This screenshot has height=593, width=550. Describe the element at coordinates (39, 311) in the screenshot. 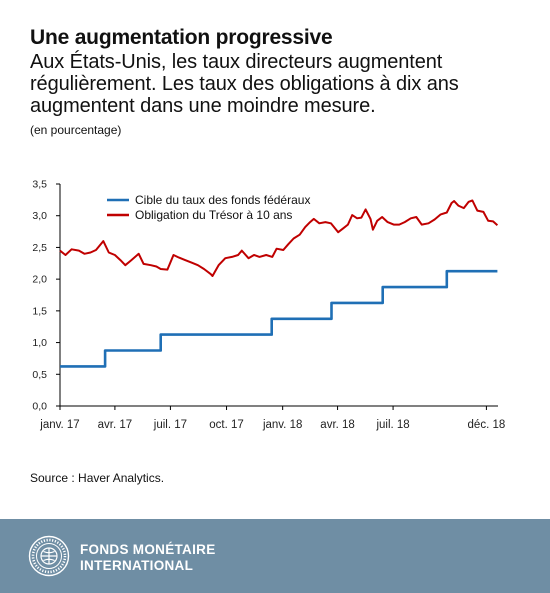

I see `y-tick-label: 1,5` at that location.